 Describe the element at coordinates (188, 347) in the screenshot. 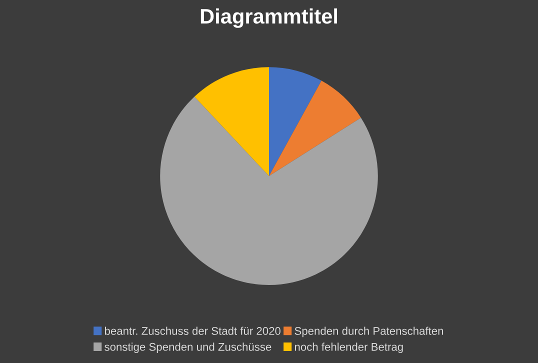

I see `legend-label: sonstige Spenden und Zuschüsse` at that location.